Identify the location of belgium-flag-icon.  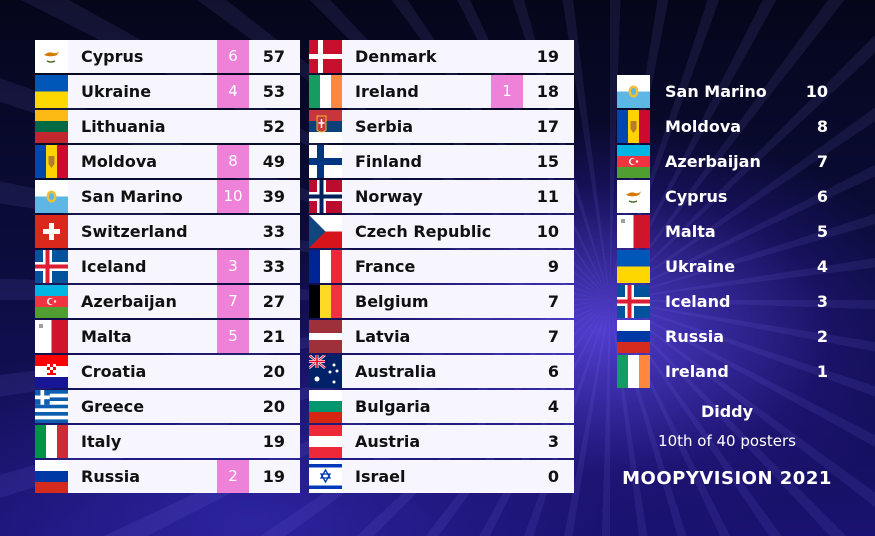
(325, 301).